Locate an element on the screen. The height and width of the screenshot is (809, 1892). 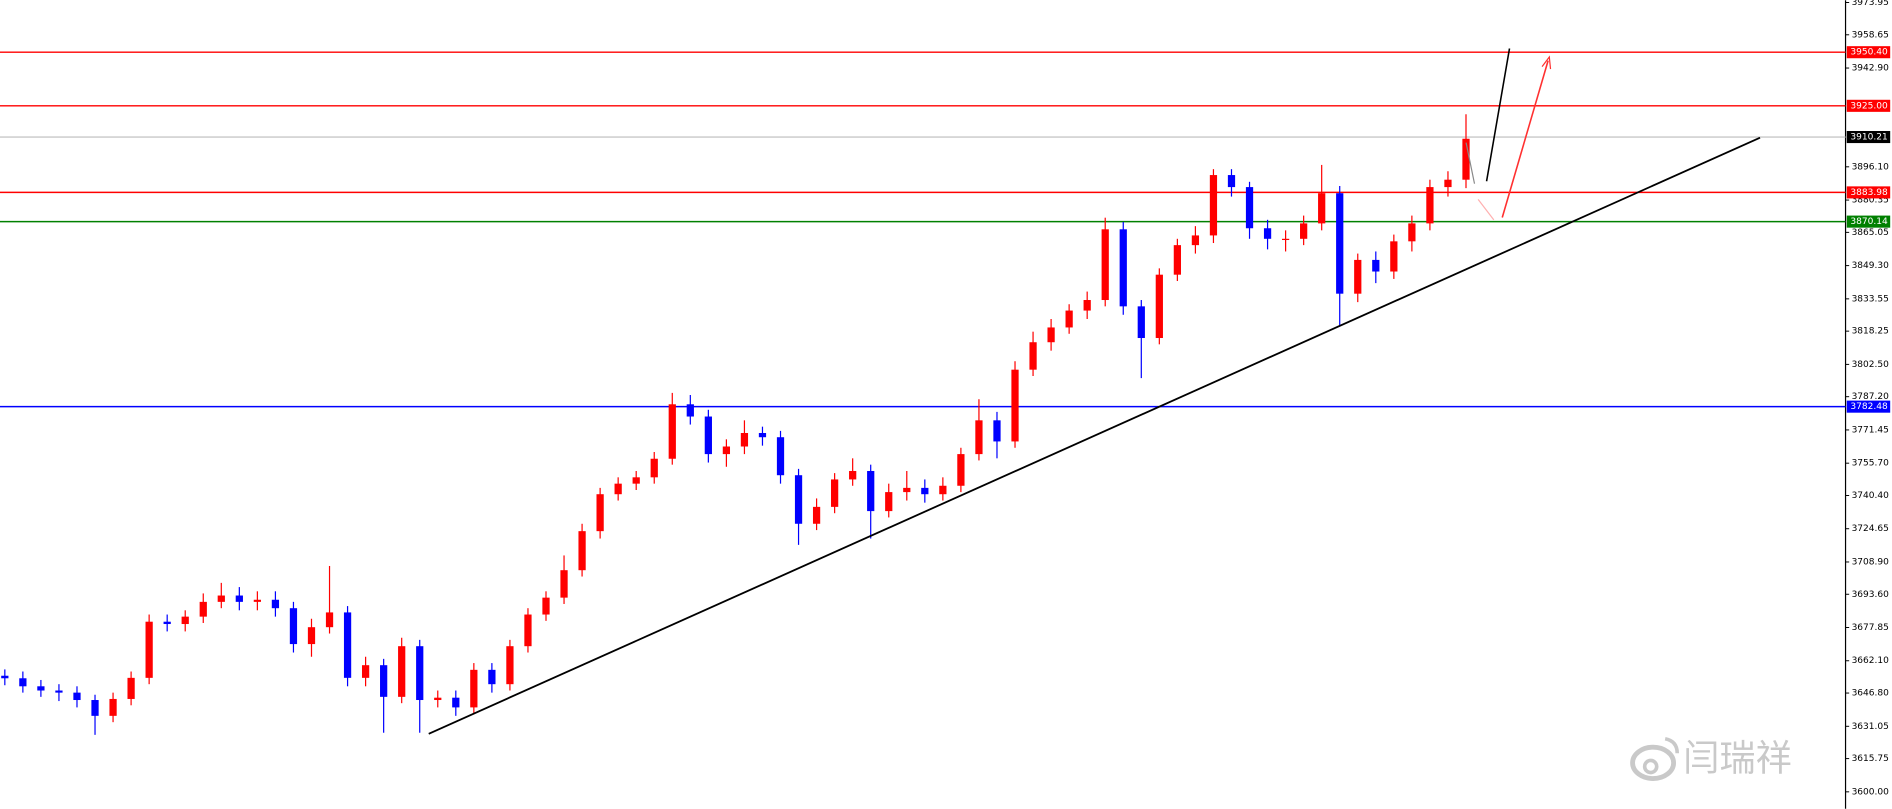
y-tick-label: 3865.05 is located at coordinates (1870, 233).